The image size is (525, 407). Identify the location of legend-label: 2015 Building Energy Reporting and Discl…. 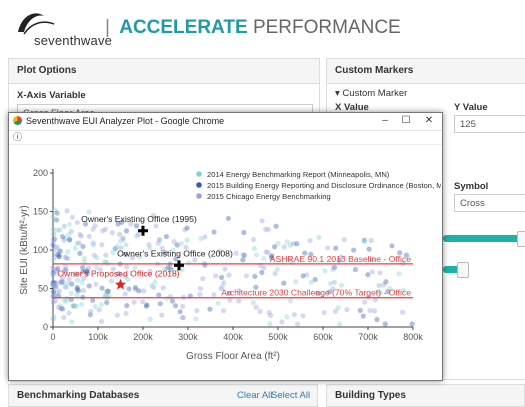
(324, 185).